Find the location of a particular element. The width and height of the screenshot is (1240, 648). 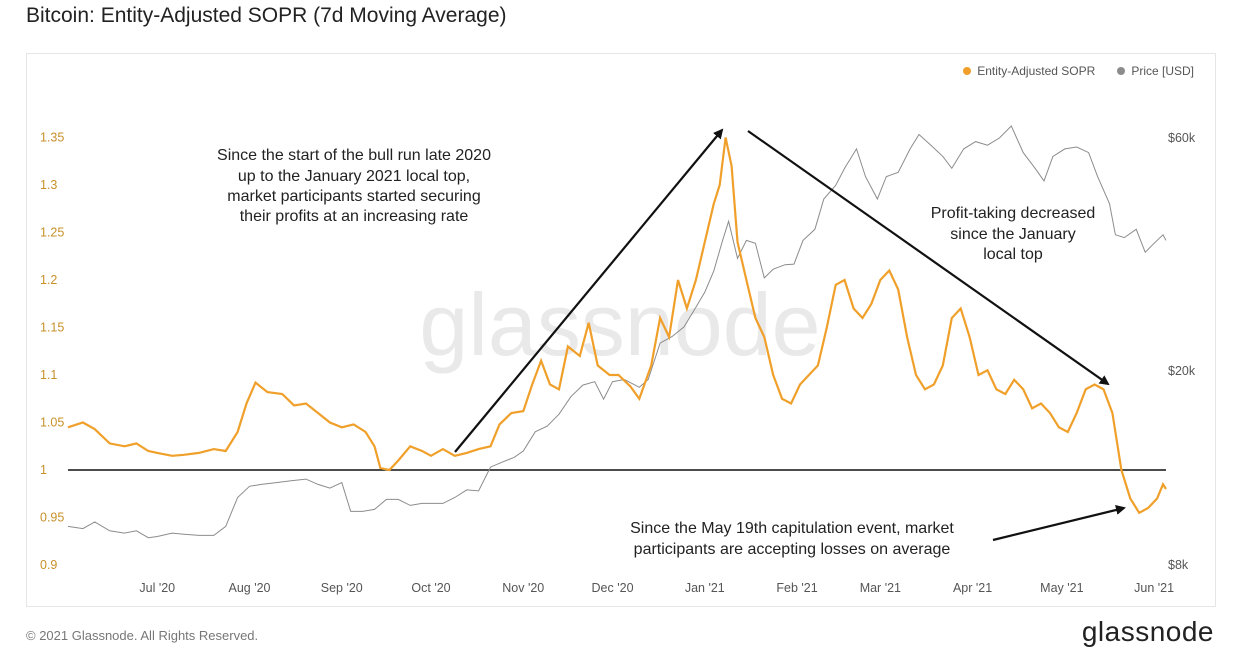

y-right-tick-label: $20k is located at coordinates (1182, 371).